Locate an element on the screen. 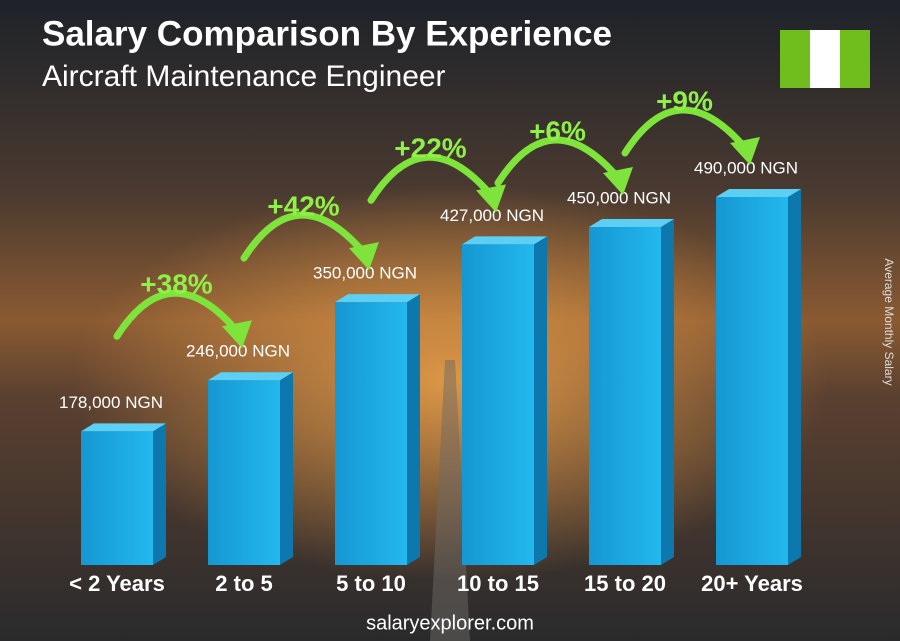  value-label: 450,000 NGN is located at coordinates (619, 198).